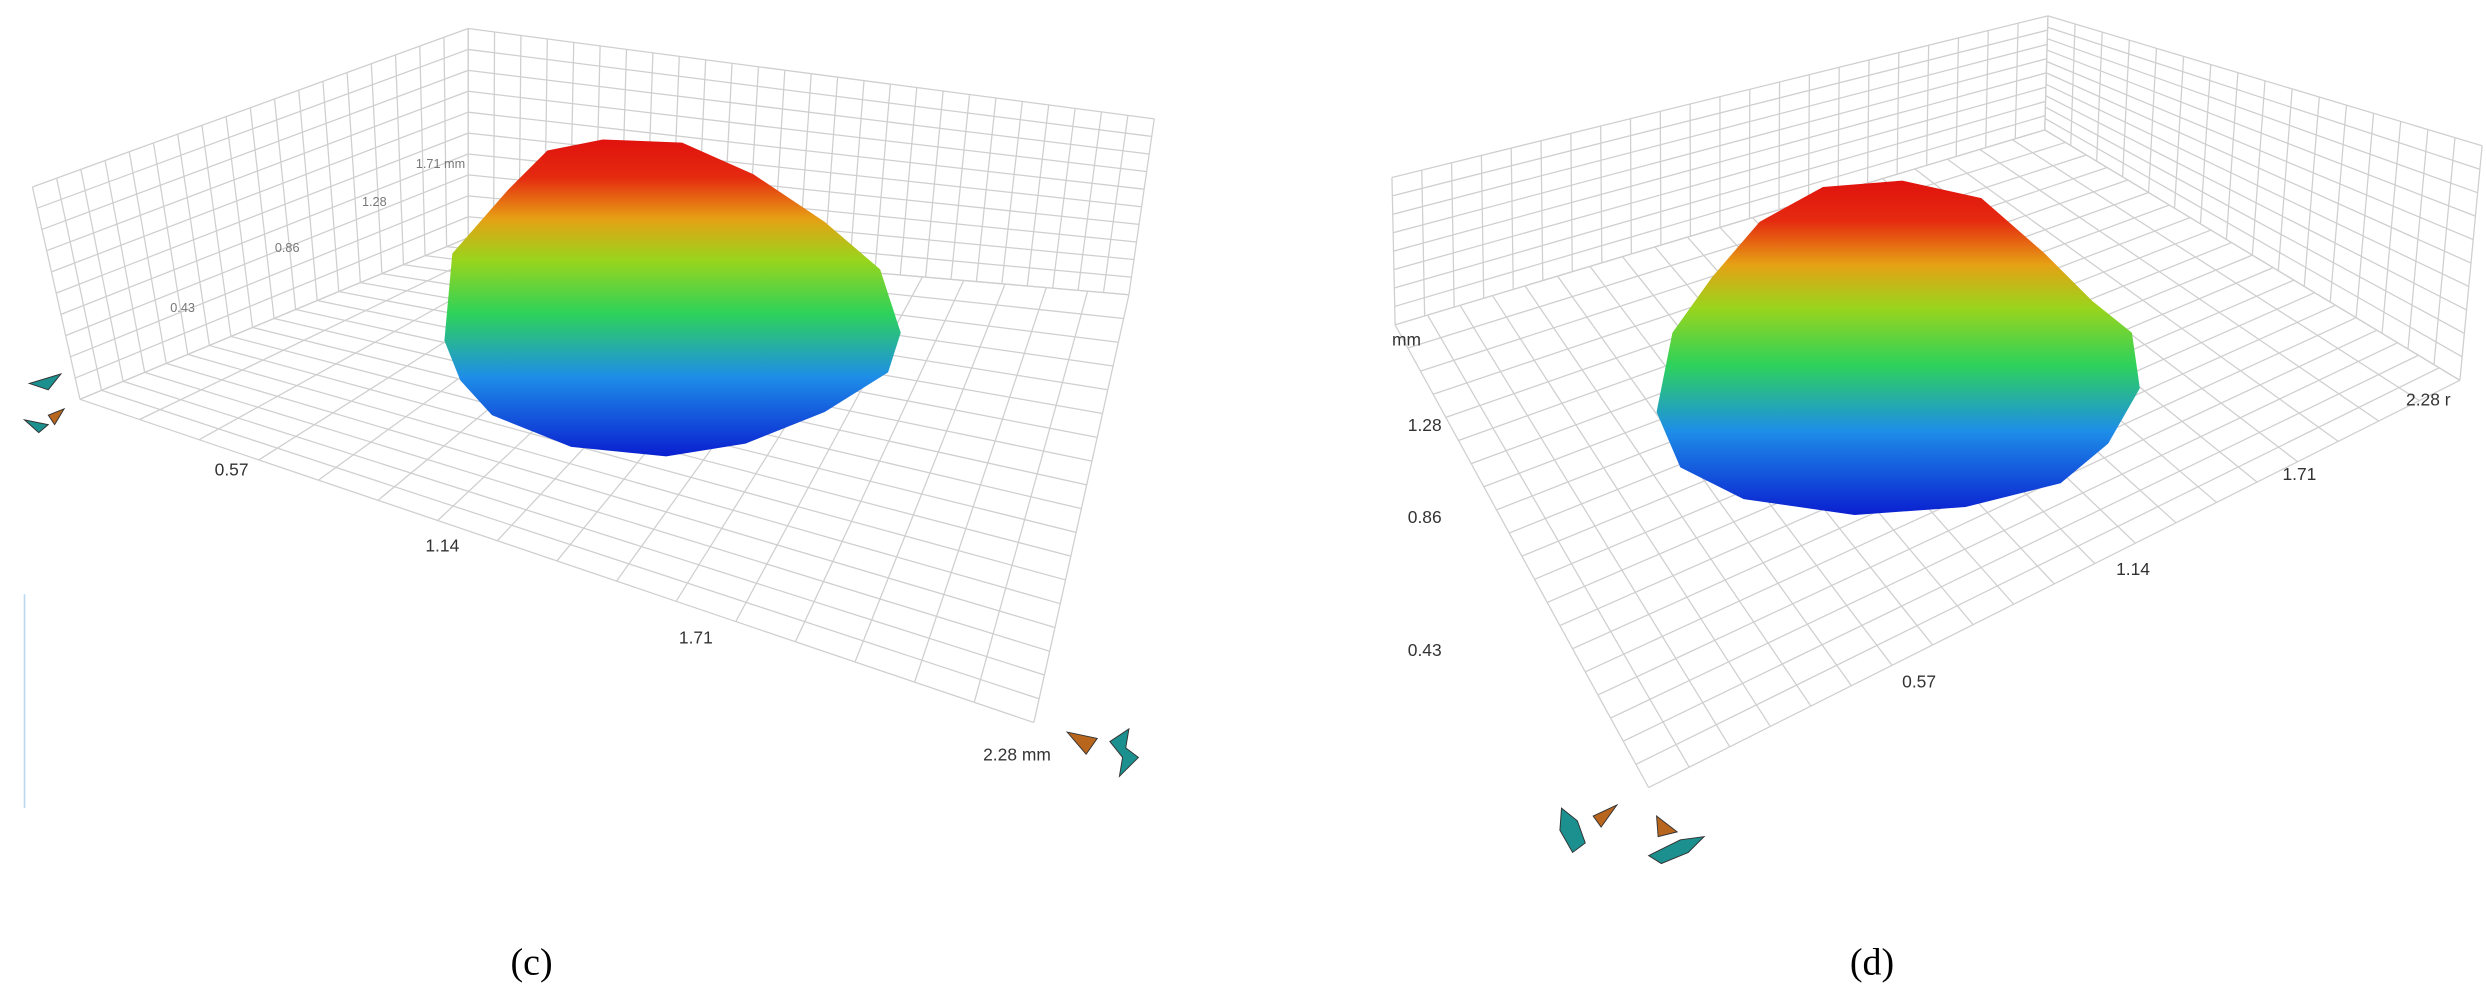 This screenshot has width=2486, height=1003. What do you see at coordinates (2428, 400) in the screenshot?
I see `tick-label: 2.28 r` at bounding box center [2428, 400].